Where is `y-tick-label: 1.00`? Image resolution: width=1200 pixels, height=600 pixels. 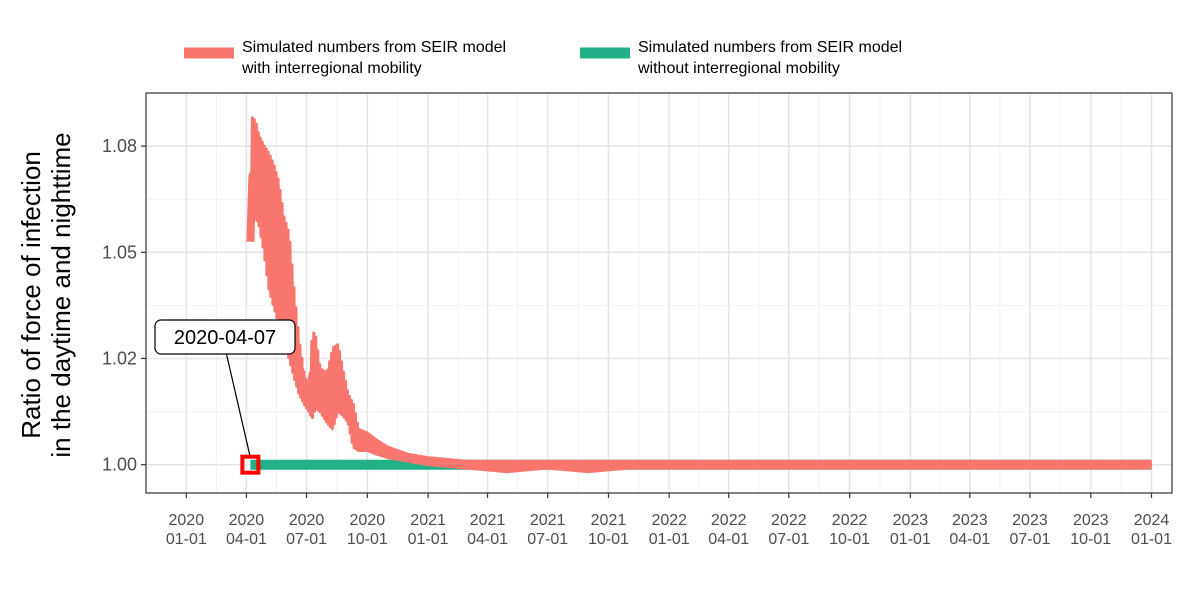 y-tick-label: 1.00 is located at coordinates (119, 465).